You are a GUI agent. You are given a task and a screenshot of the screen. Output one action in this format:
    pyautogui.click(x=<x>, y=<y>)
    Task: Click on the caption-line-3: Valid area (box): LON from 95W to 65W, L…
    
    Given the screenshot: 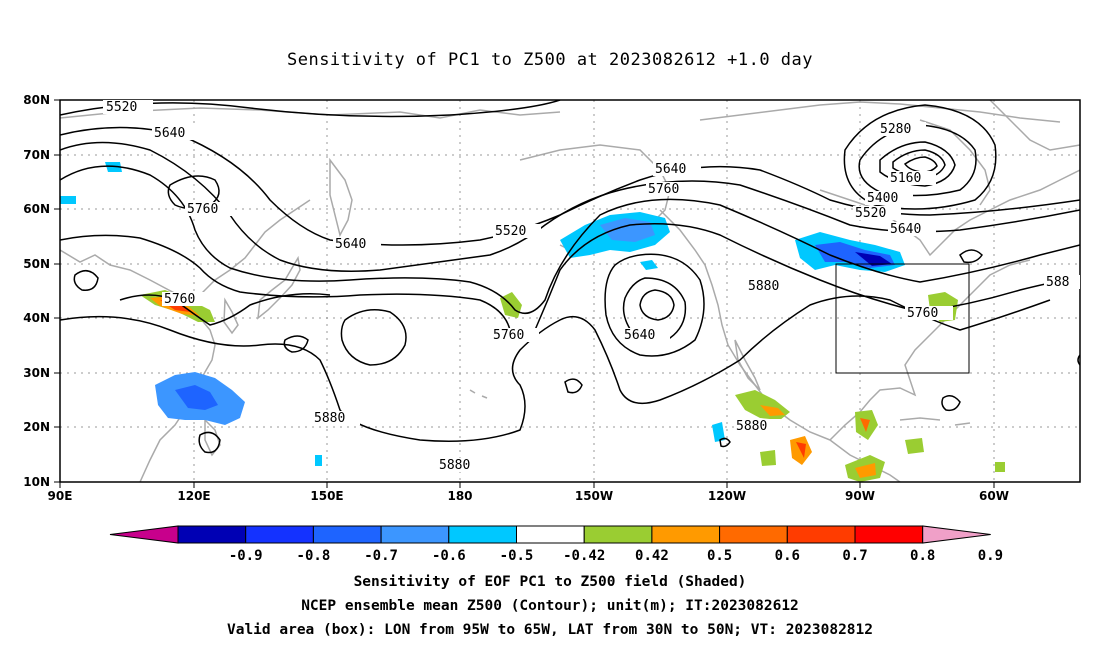 What is the action you would take?
    pyautogui.click(x=549, y=630)
    